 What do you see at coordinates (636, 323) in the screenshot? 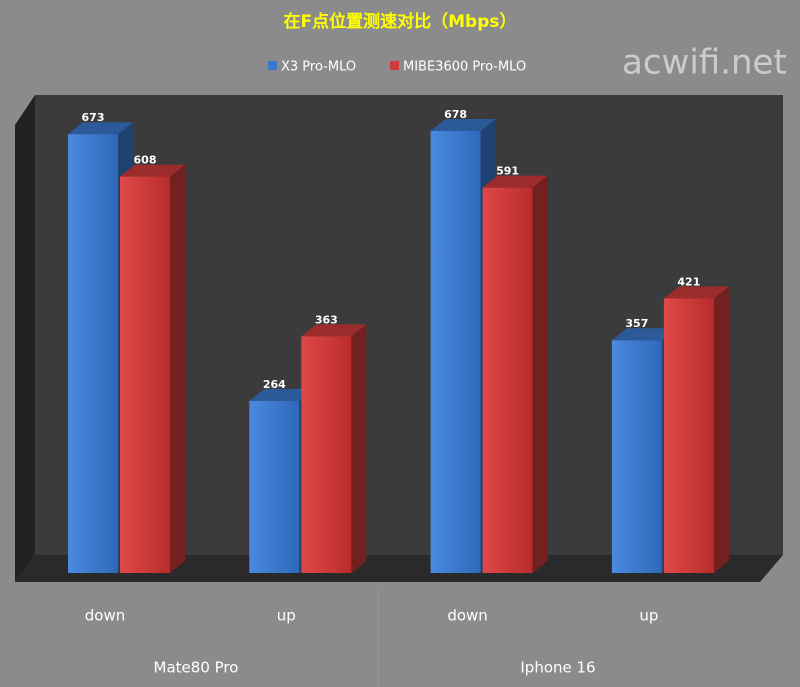
I see `value-label: 357` at bounding box center [636, 323].